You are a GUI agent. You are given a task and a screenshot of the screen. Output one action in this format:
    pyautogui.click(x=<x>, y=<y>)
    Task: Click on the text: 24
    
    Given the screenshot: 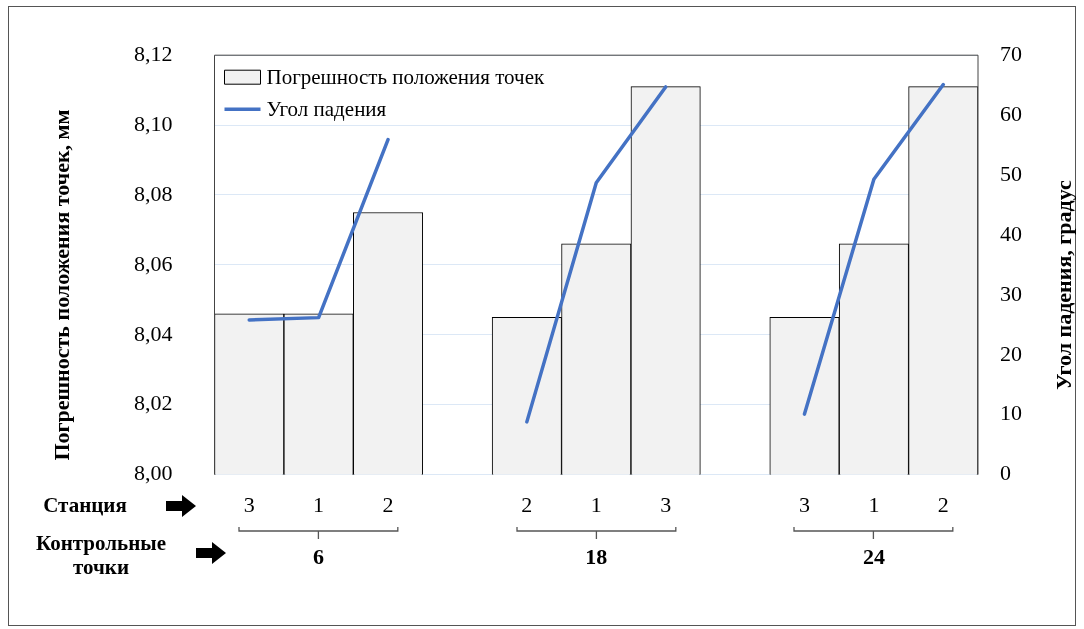 What is the action you would take?
    pyautogui.click(x=873, y=556)
    